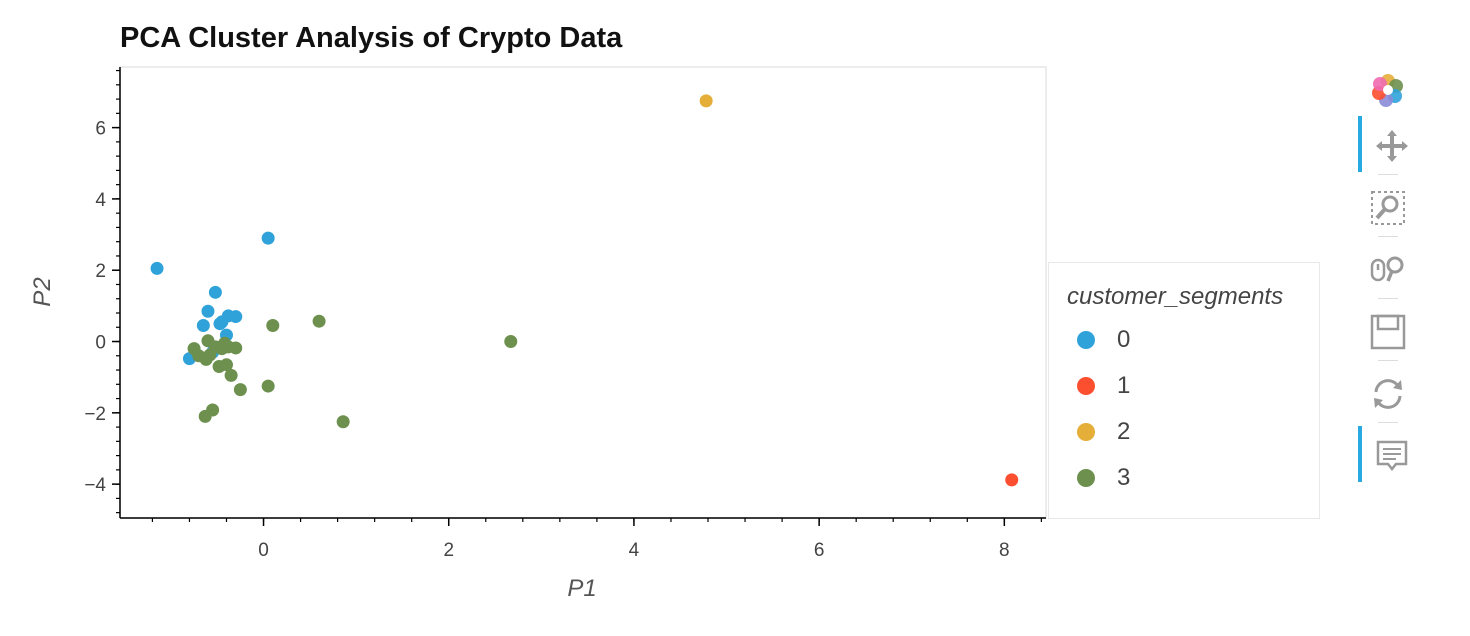 This screenshot has height=636, width=1470. I want to click on pan-tool, so click(1388, 144).